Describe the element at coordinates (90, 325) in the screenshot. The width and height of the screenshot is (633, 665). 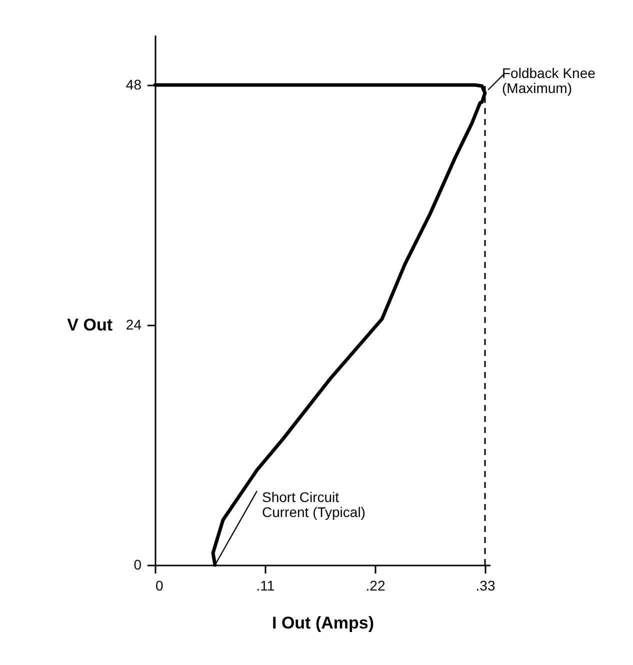
I see `y-axis-title: V Out` at that location.